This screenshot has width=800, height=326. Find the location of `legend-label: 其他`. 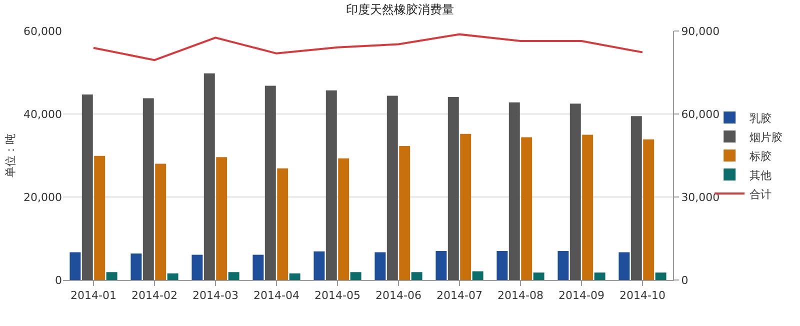

legend-label: 其他 is located at coordinates (761, 175).